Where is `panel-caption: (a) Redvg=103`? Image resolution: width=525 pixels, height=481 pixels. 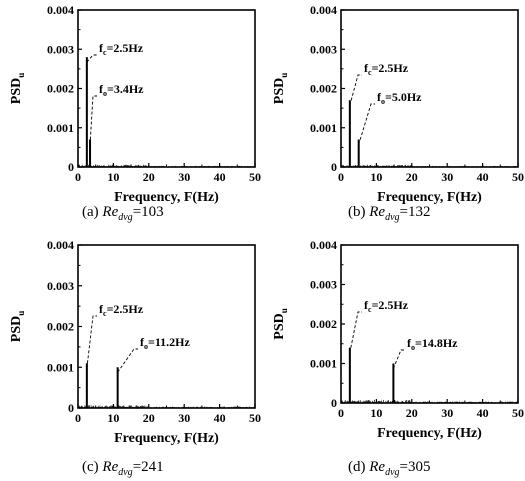 panel-caption: (a) Redvg=103 is located at coordinates (123, 213).